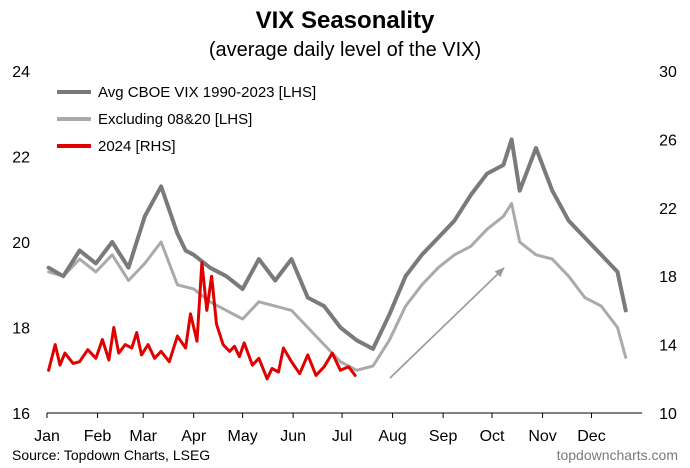 The width and height of the screenshot is (690, 468). Describe the element at coordinates (392, 436) in the screenshot. I see `x-tick-label: Aug` at that location.